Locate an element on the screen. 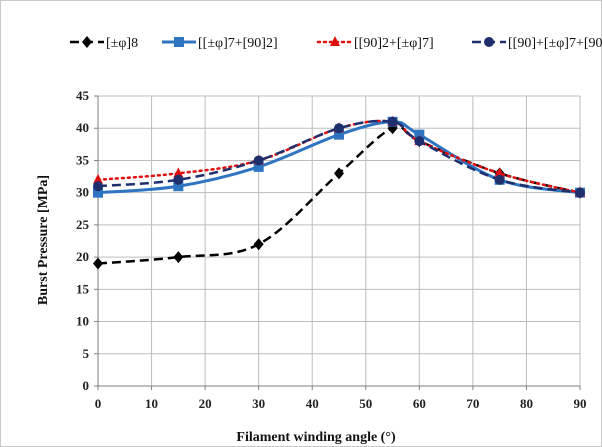 This screenshot has height=447, width=602. x-tick-label: 60 is located at coordinates (419, 403).